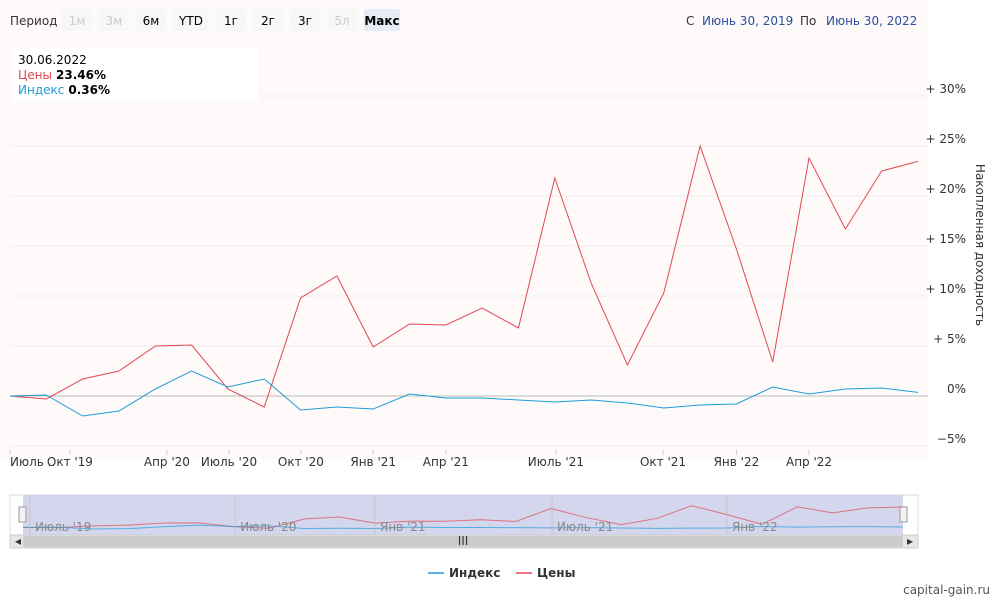 Image resolution: width=1000 pixels, height=600 pixels. Describe the element at coordinates (755, 527) in the screenshot. I see `navigator-label: Янв '22` at that location.